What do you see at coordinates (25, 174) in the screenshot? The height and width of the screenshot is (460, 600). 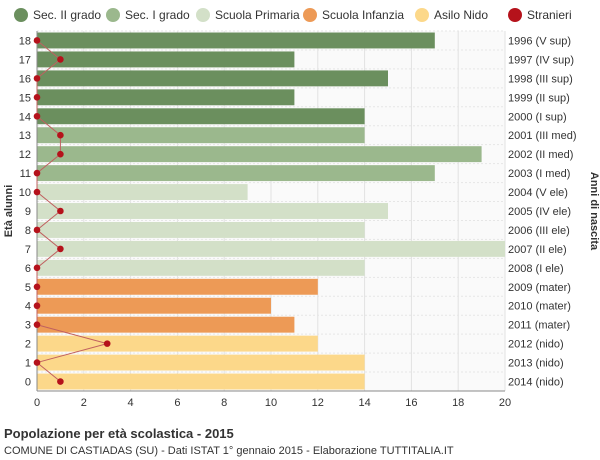 I see `y-tick-label-age: 11` at bounding box center [25, 174].